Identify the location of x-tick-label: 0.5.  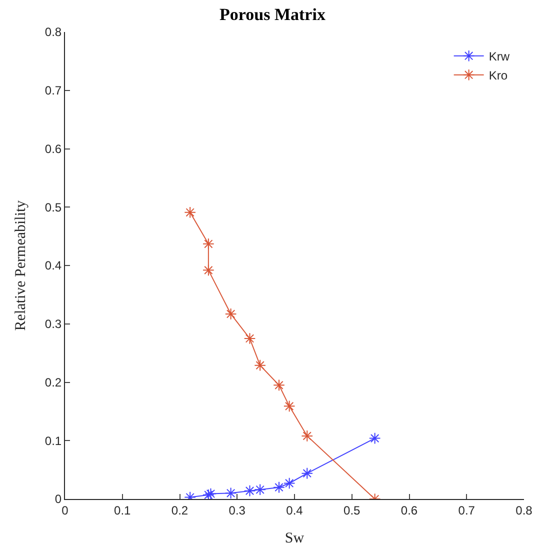
(352, 510).